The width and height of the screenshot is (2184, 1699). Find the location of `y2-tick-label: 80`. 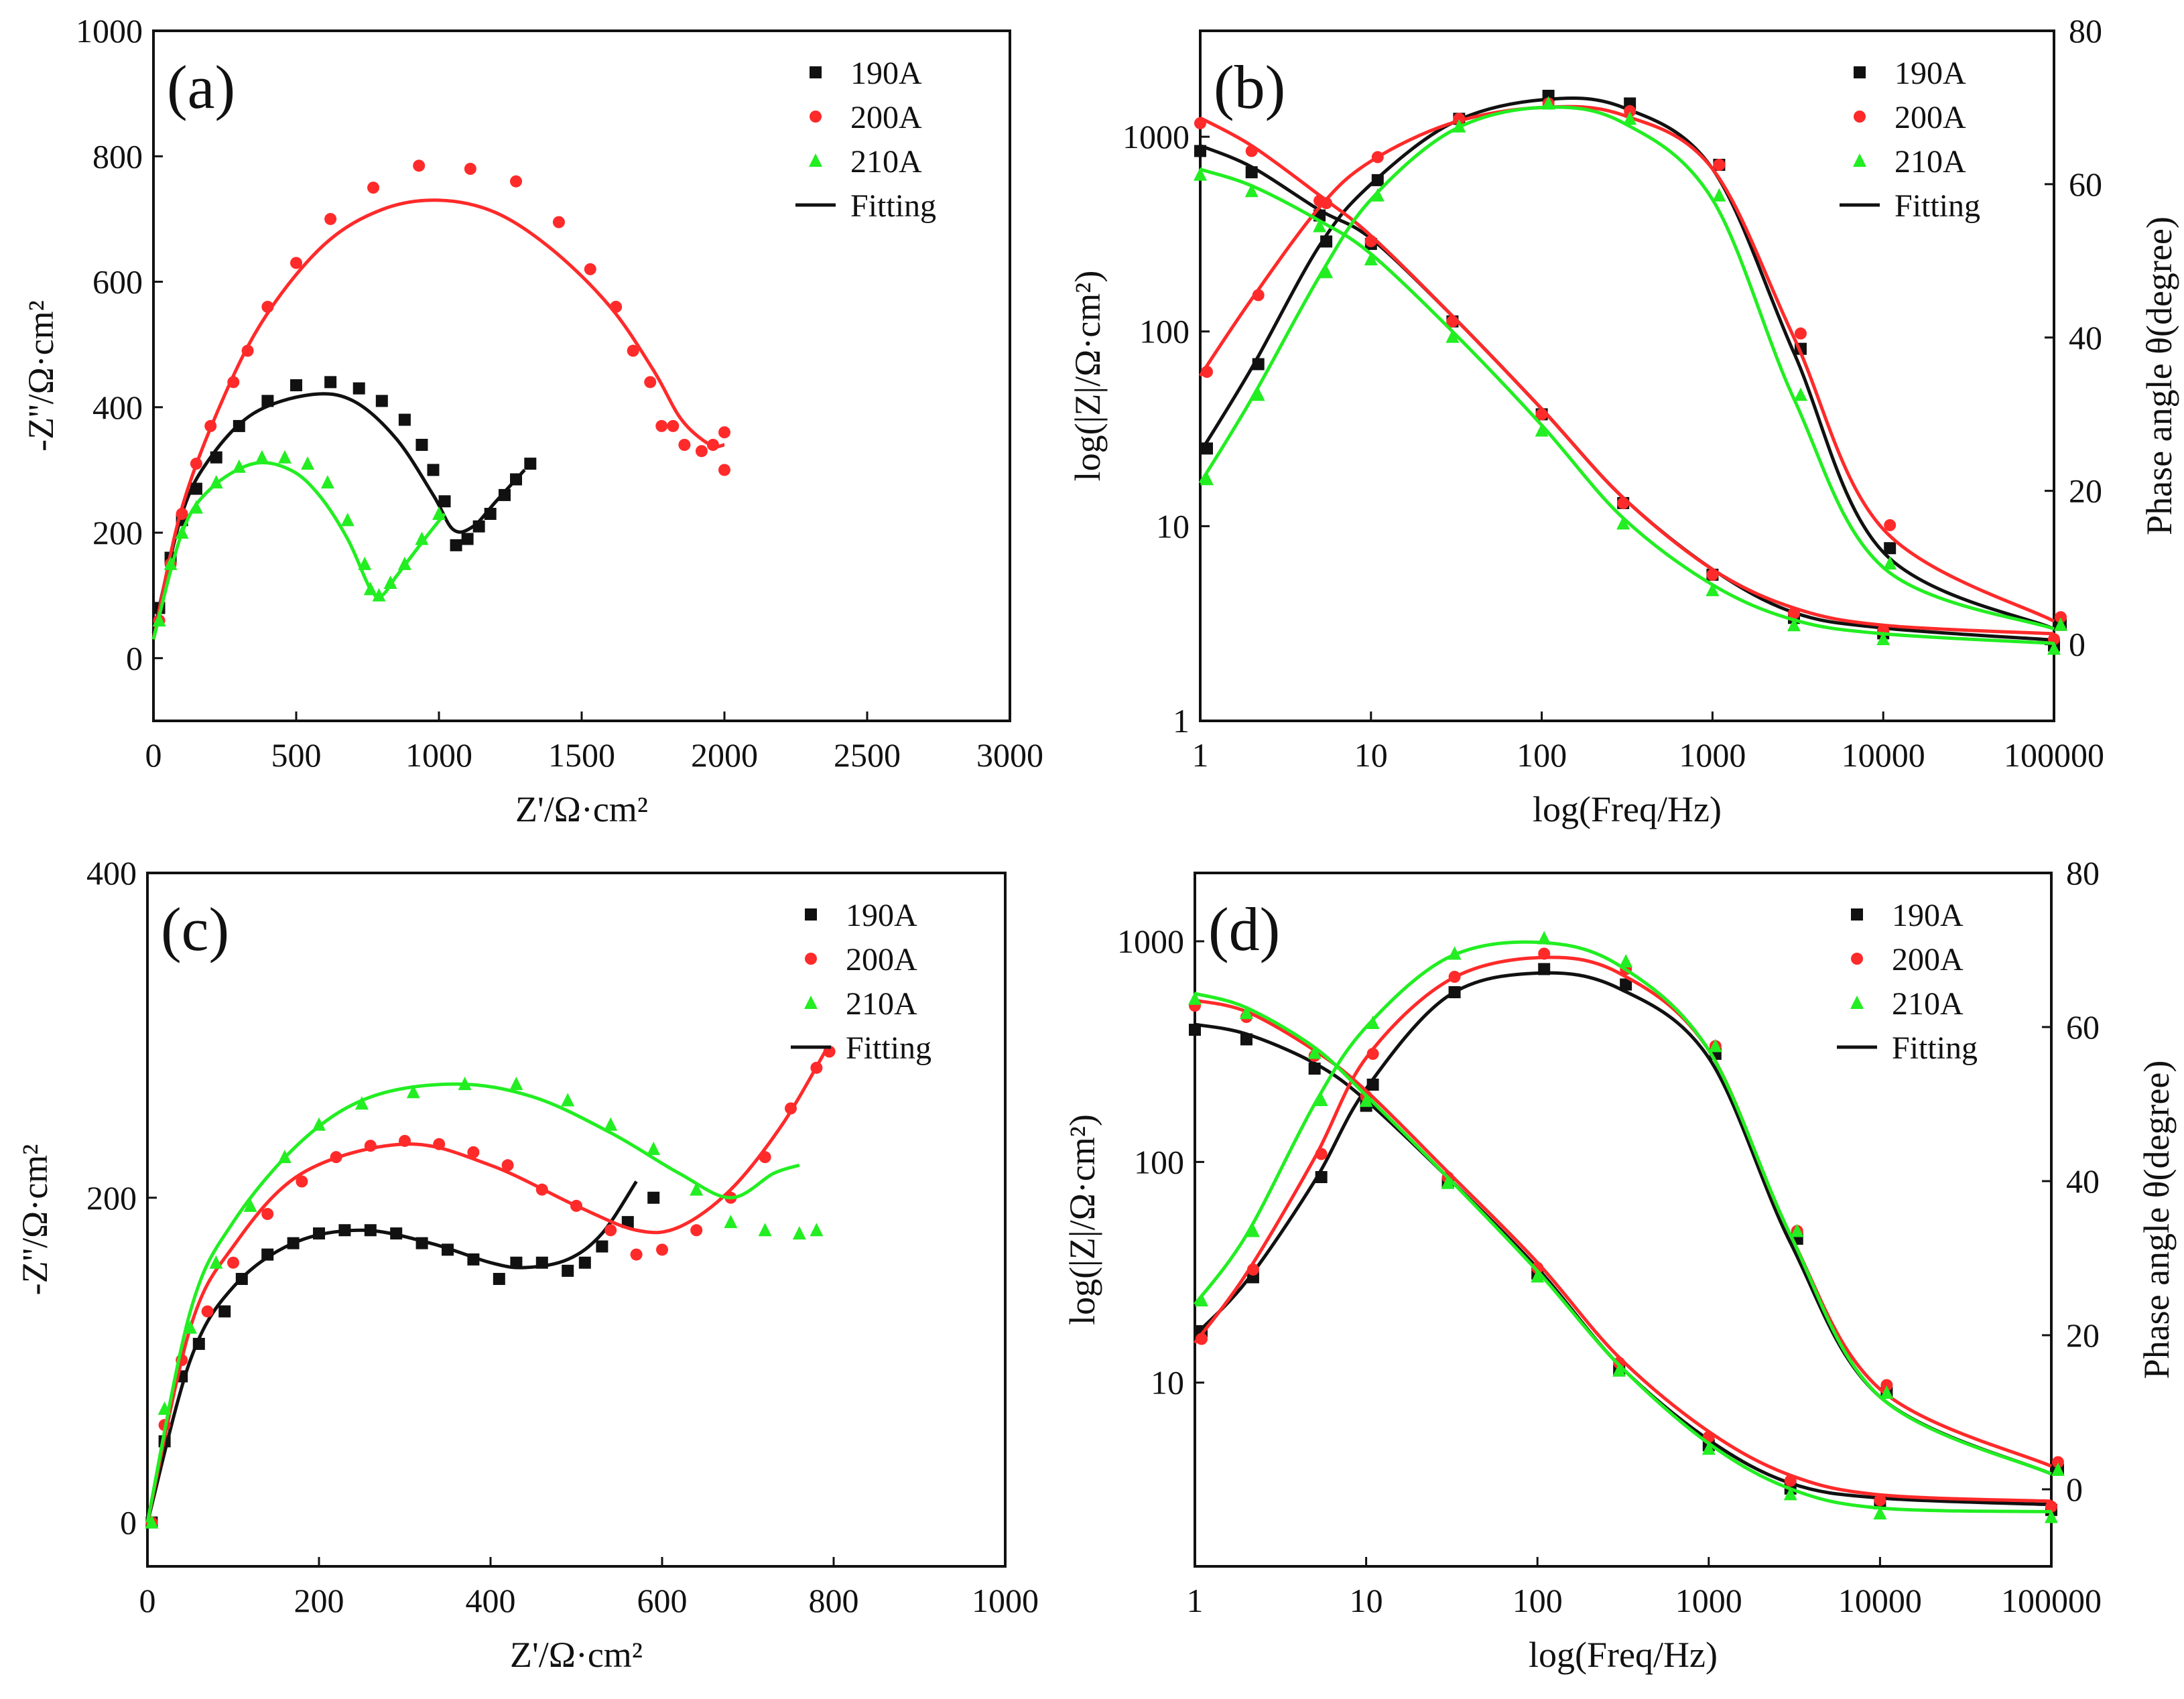

y2-tick-label: 80 is located at coordinates (2086, 31).